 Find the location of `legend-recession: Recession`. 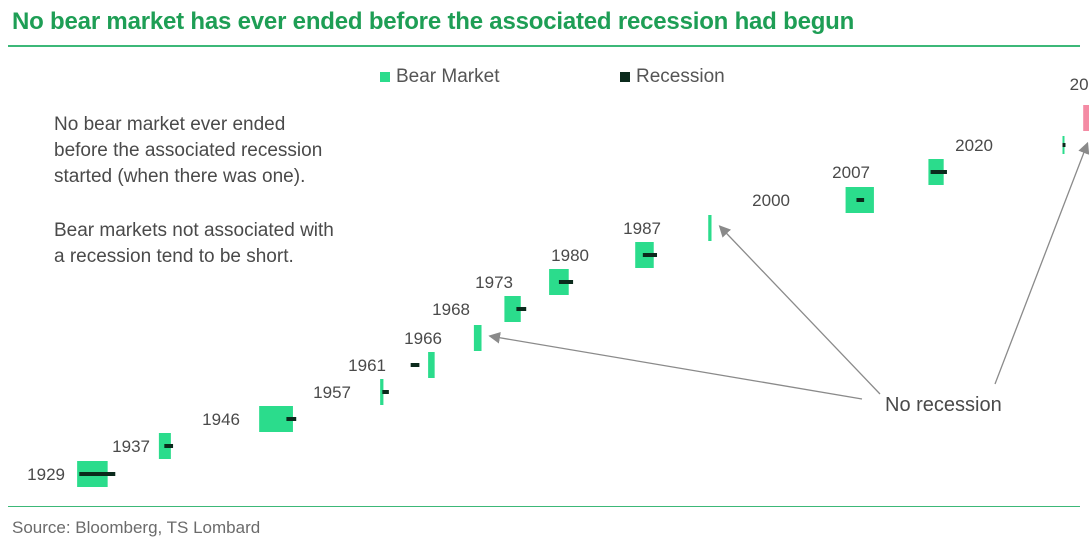

legend-recession: Recession is located at coordinates (672, 77).